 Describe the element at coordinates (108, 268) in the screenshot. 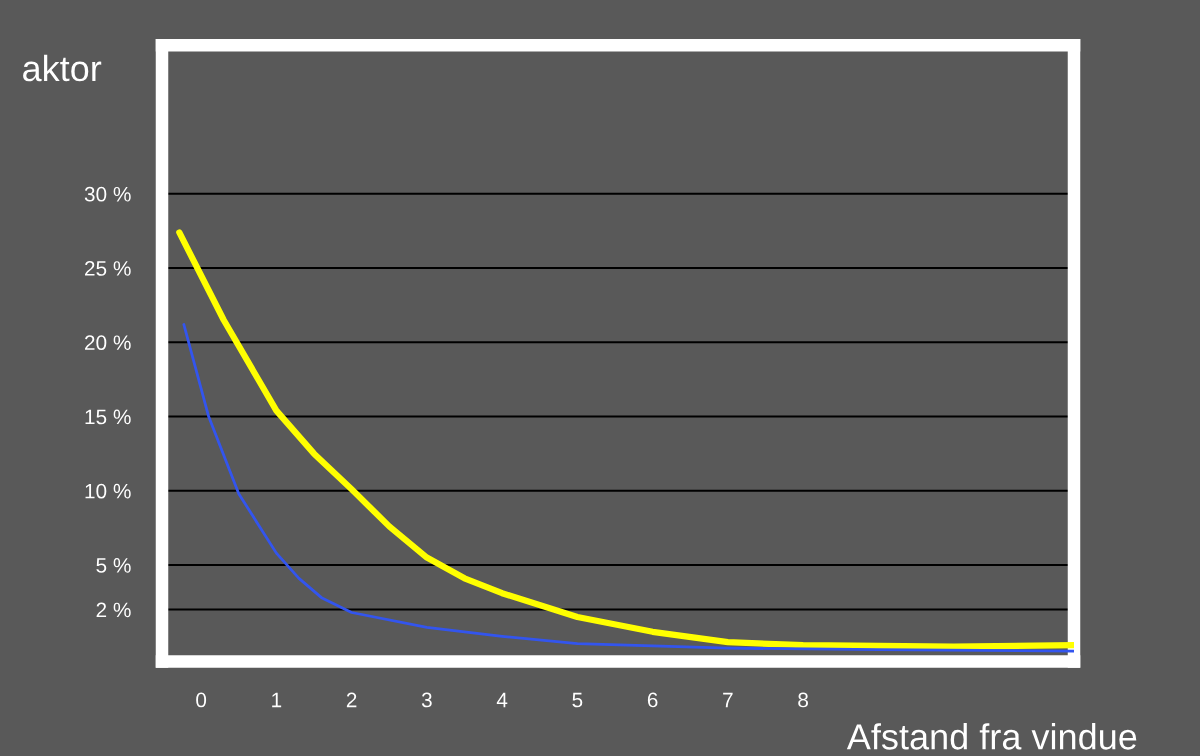

I see `y-tick-label: 25 %` at that location.